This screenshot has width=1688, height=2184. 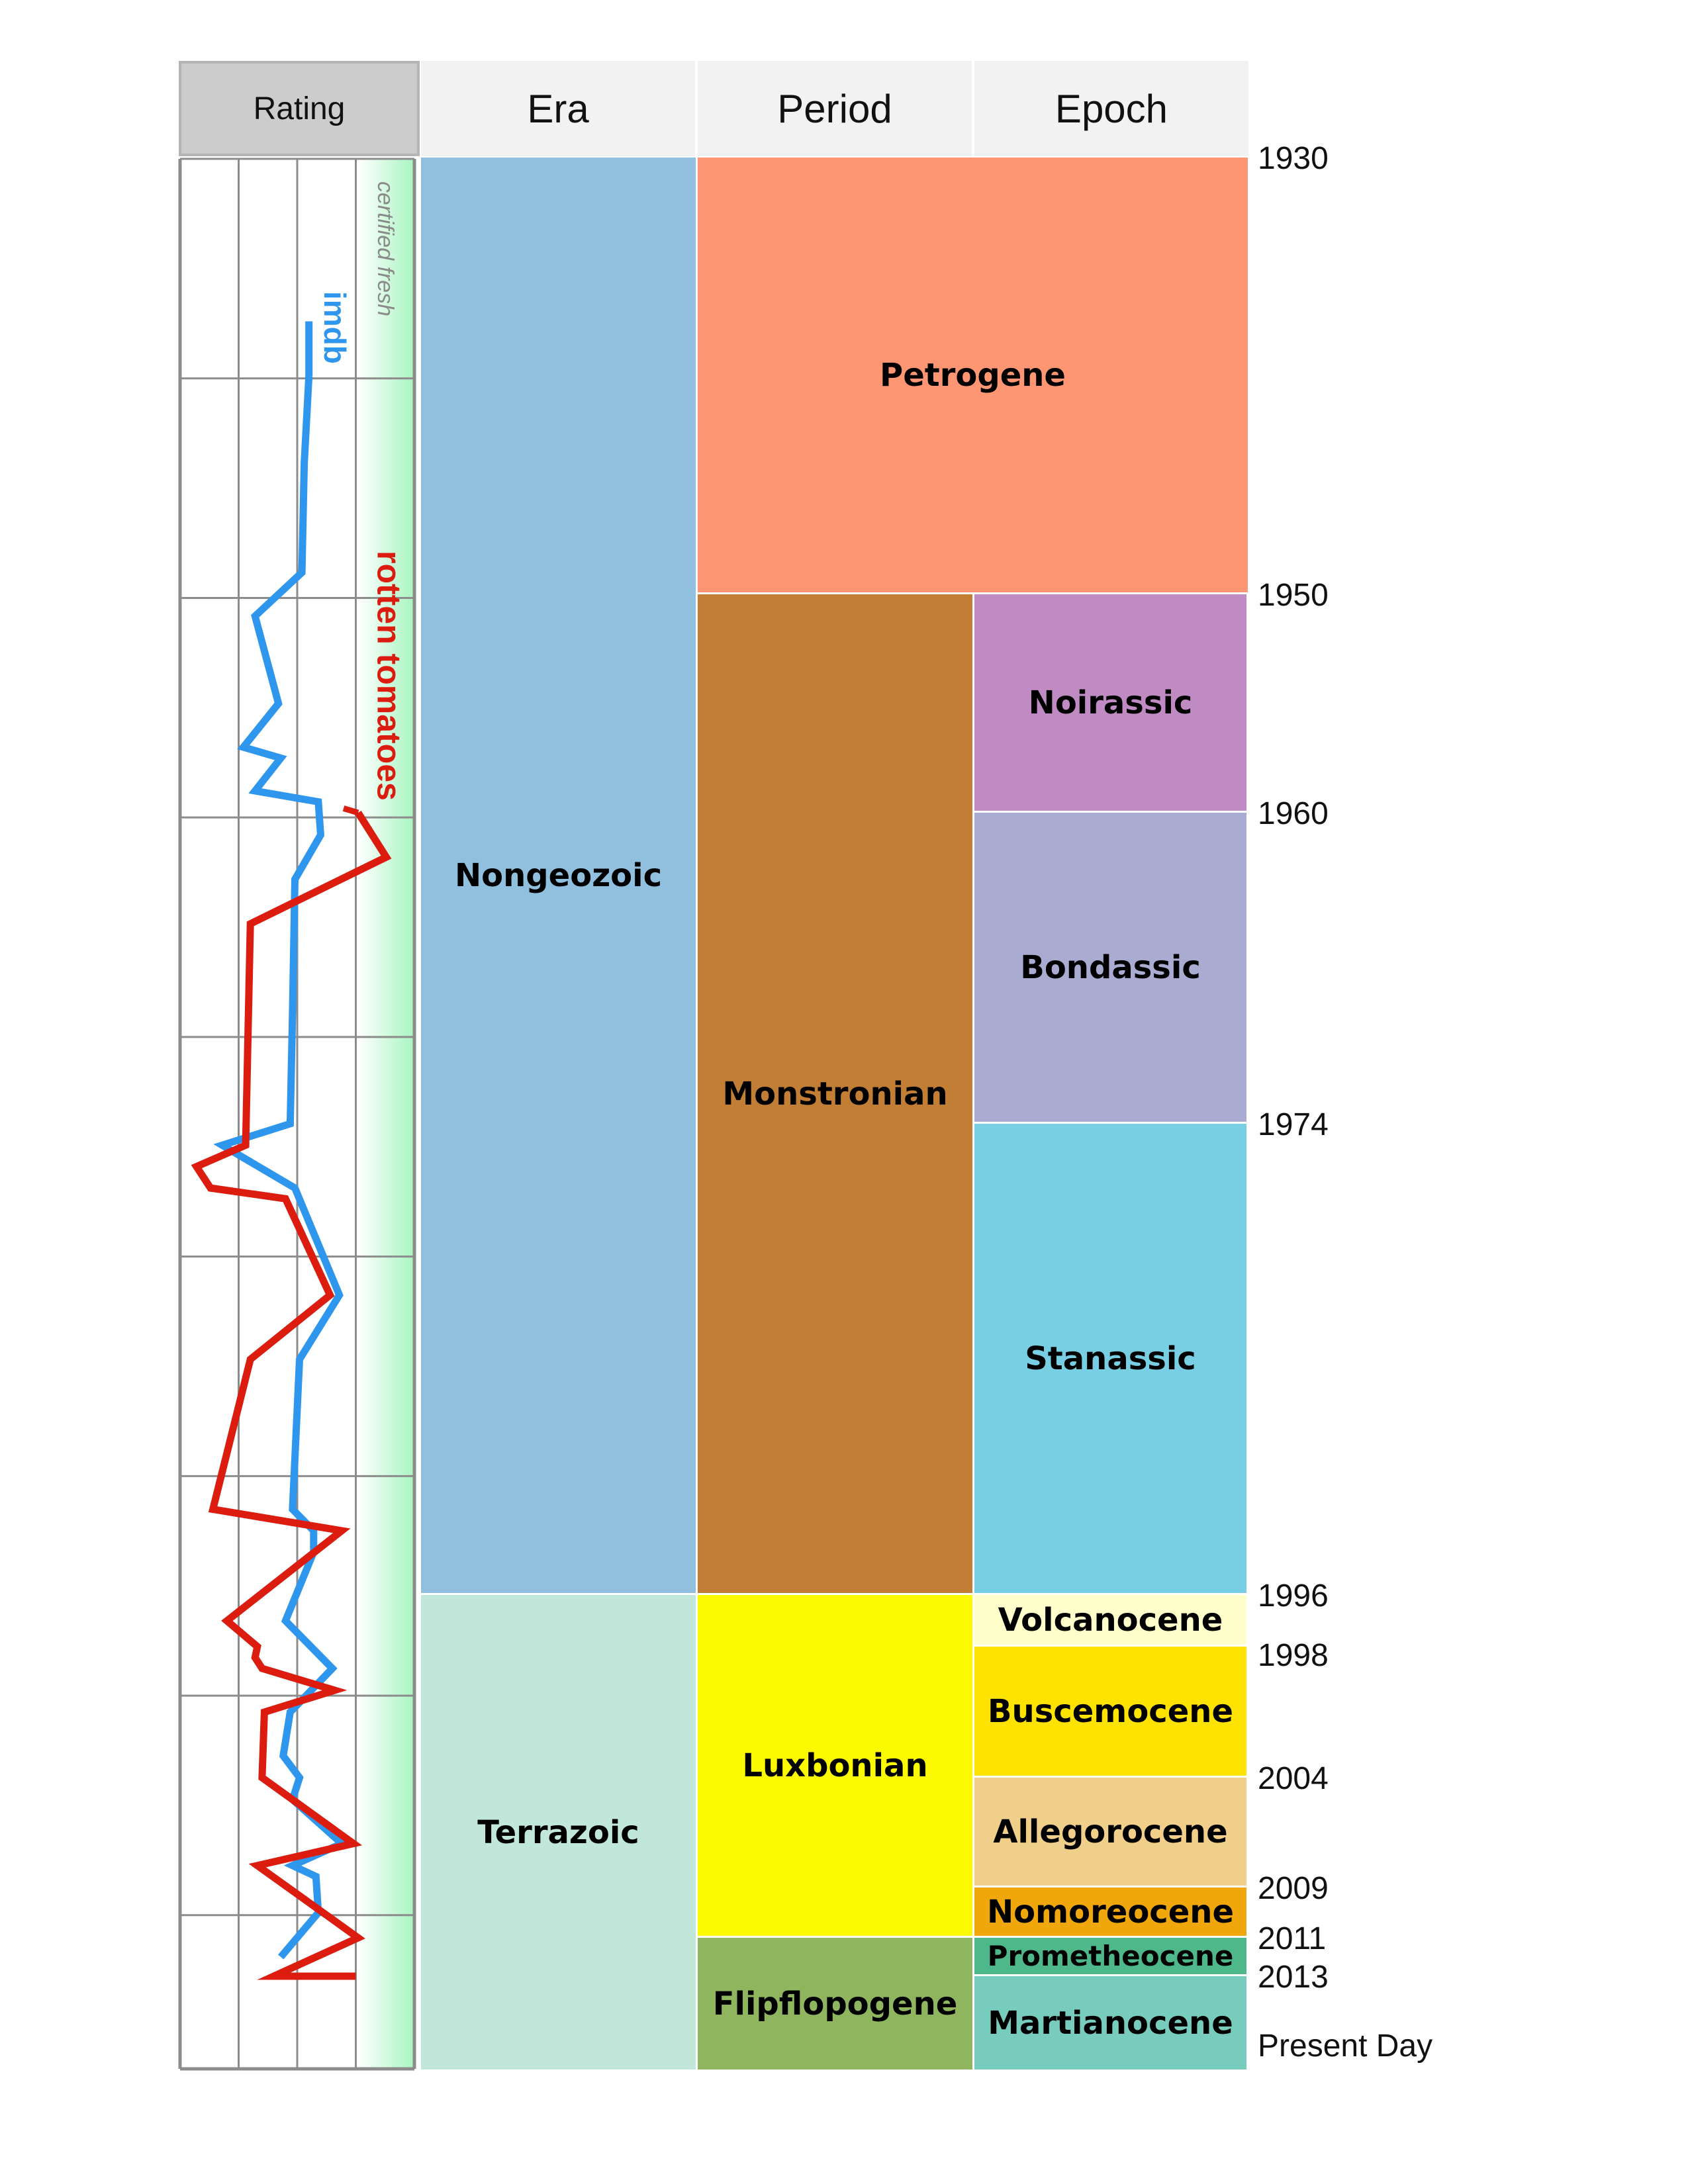 What do you see at coordinates (350, 810) in the screenshot?
I see `rt-label-connector` at bounding box center [350, 810].